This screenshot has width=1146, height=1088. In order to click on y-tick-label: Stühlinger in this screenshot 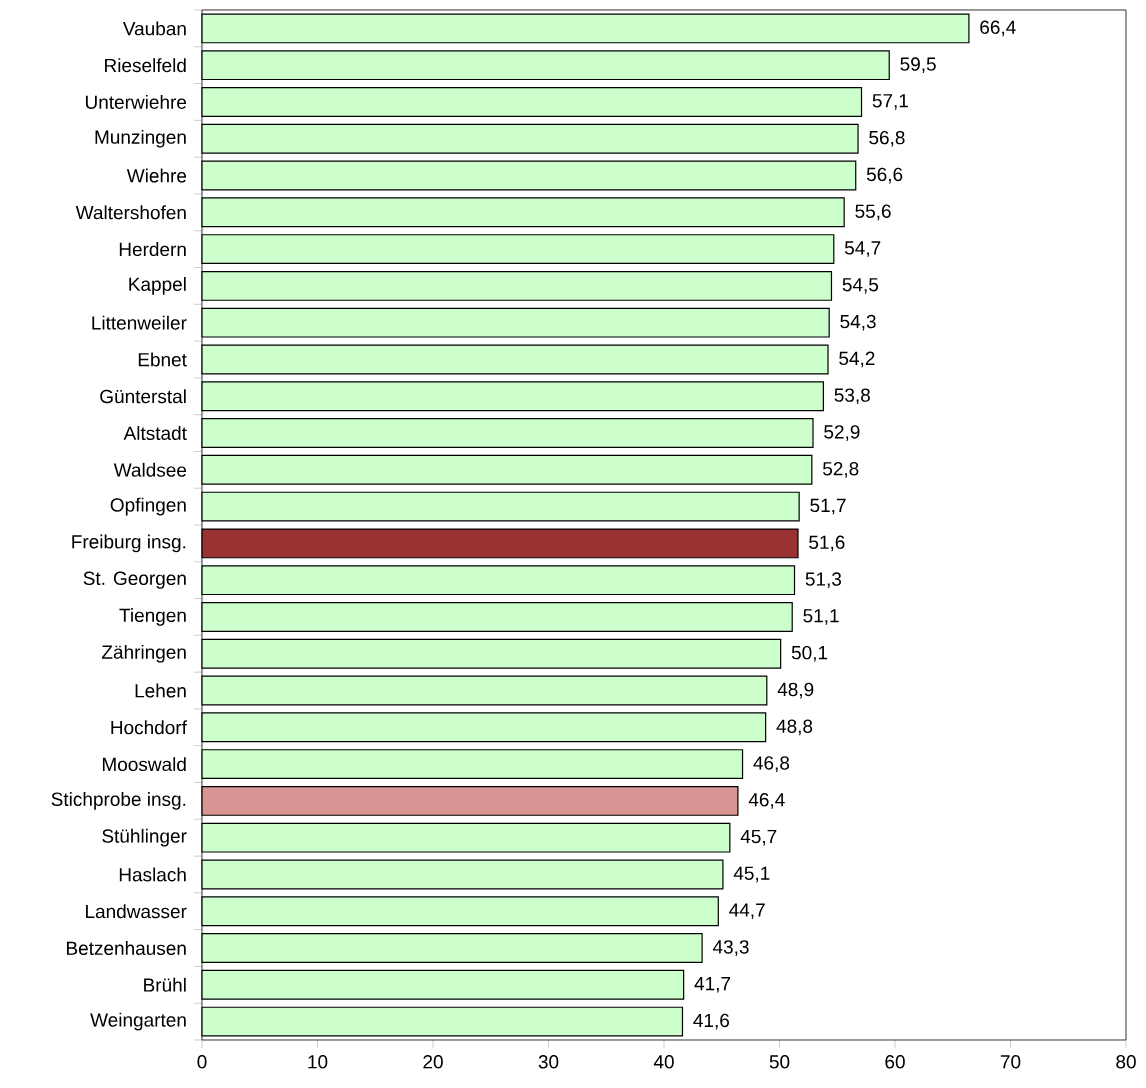, I will do `click(144, 837)`.